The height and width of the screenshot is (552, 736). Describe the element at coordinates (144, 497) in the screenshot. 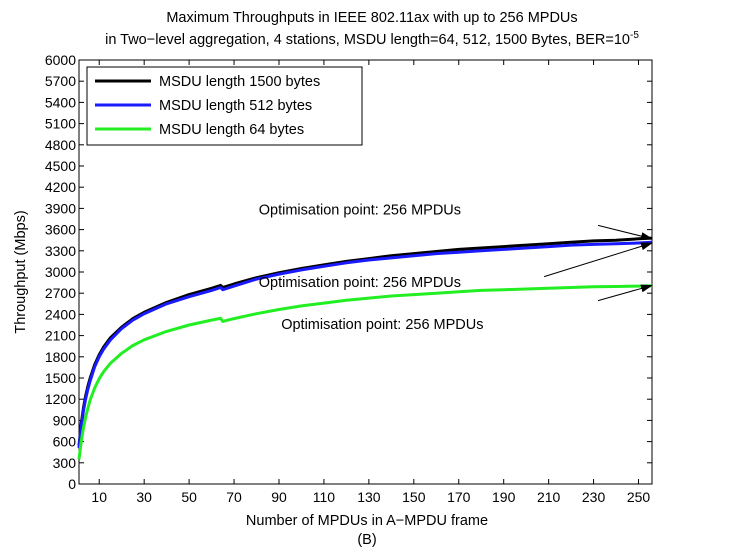

I see `x-tick-label: 30` at that location.